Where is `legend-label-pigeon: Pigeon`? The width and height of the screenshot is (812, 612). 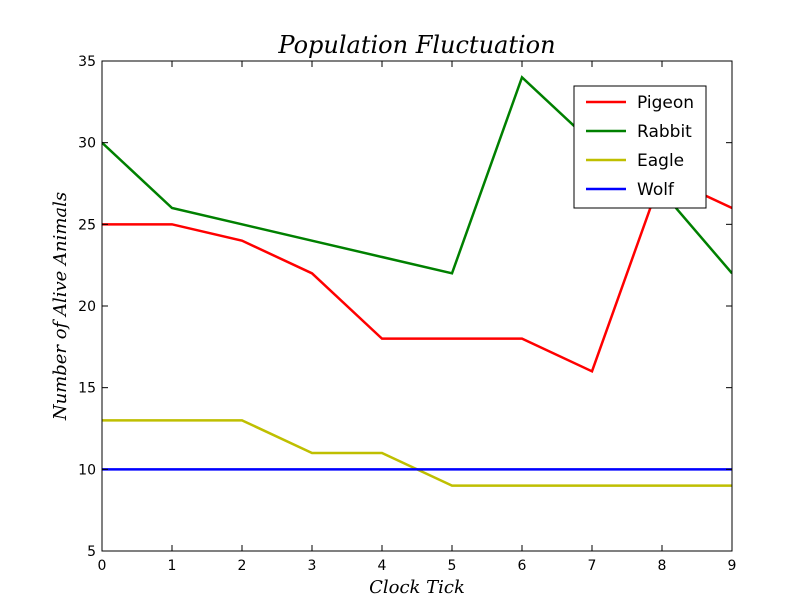
legend-label-pigeon: Pigeon is located at coordinates (665, 103).